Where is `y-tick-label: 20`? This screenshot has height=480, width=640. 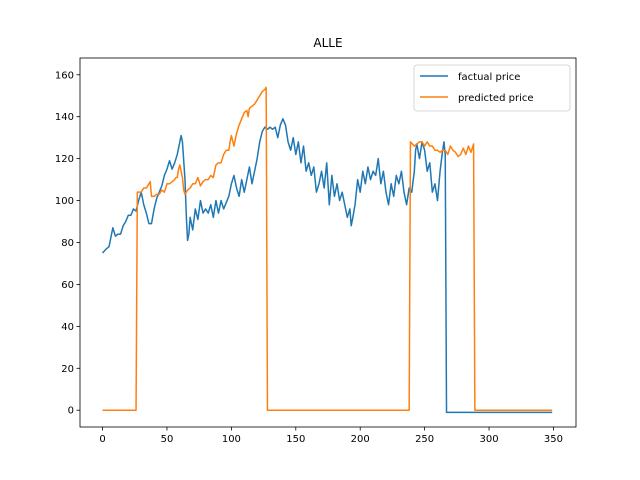
y-tick-label: 20 is located at coordinates (67, 369).